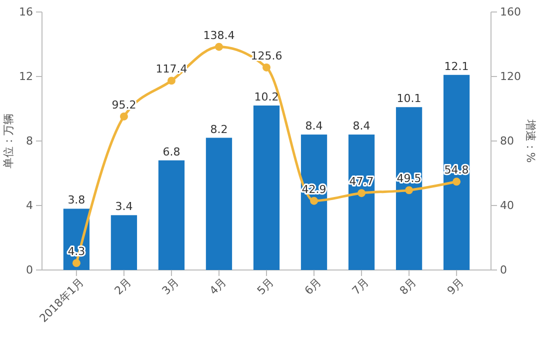 This screenshot has height=340, width=539. Describe the element at coordinates (313, 287) in the screenshot. I see `x-tick-label: 6月` at that location.